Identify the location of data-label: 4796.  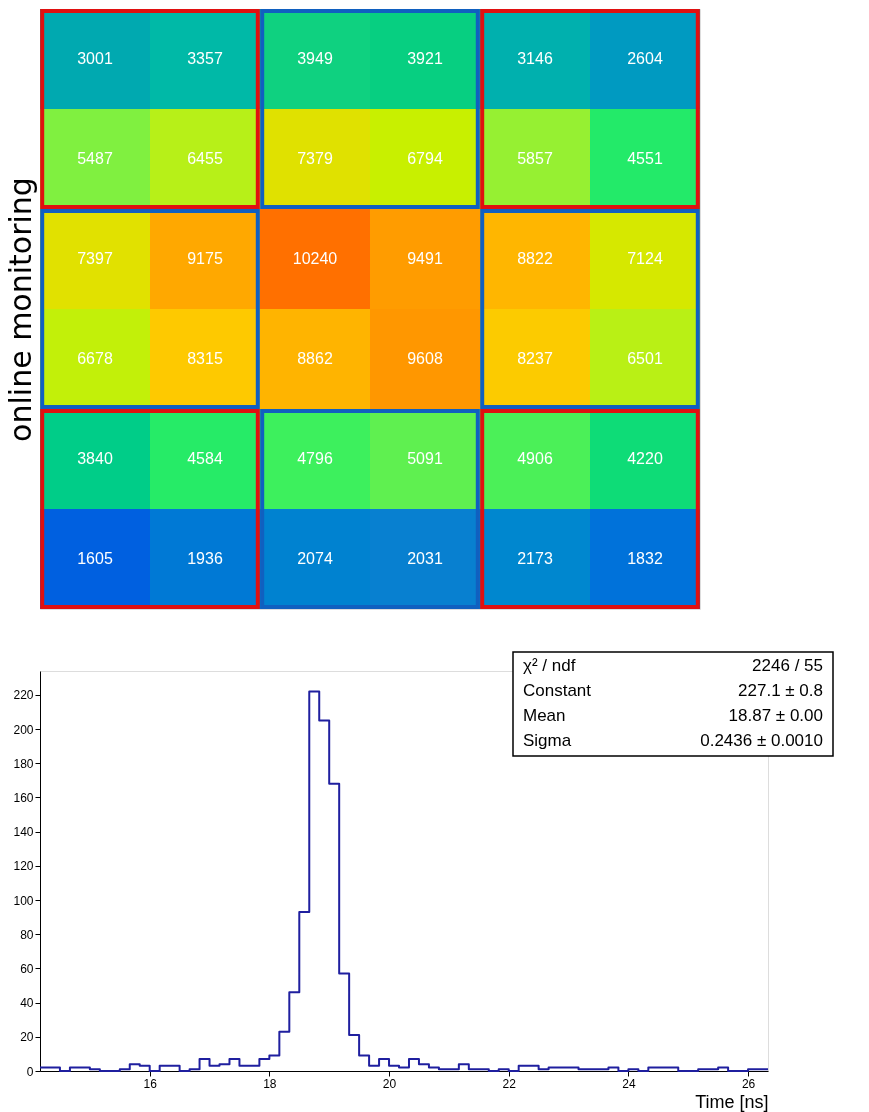
(315, 458).